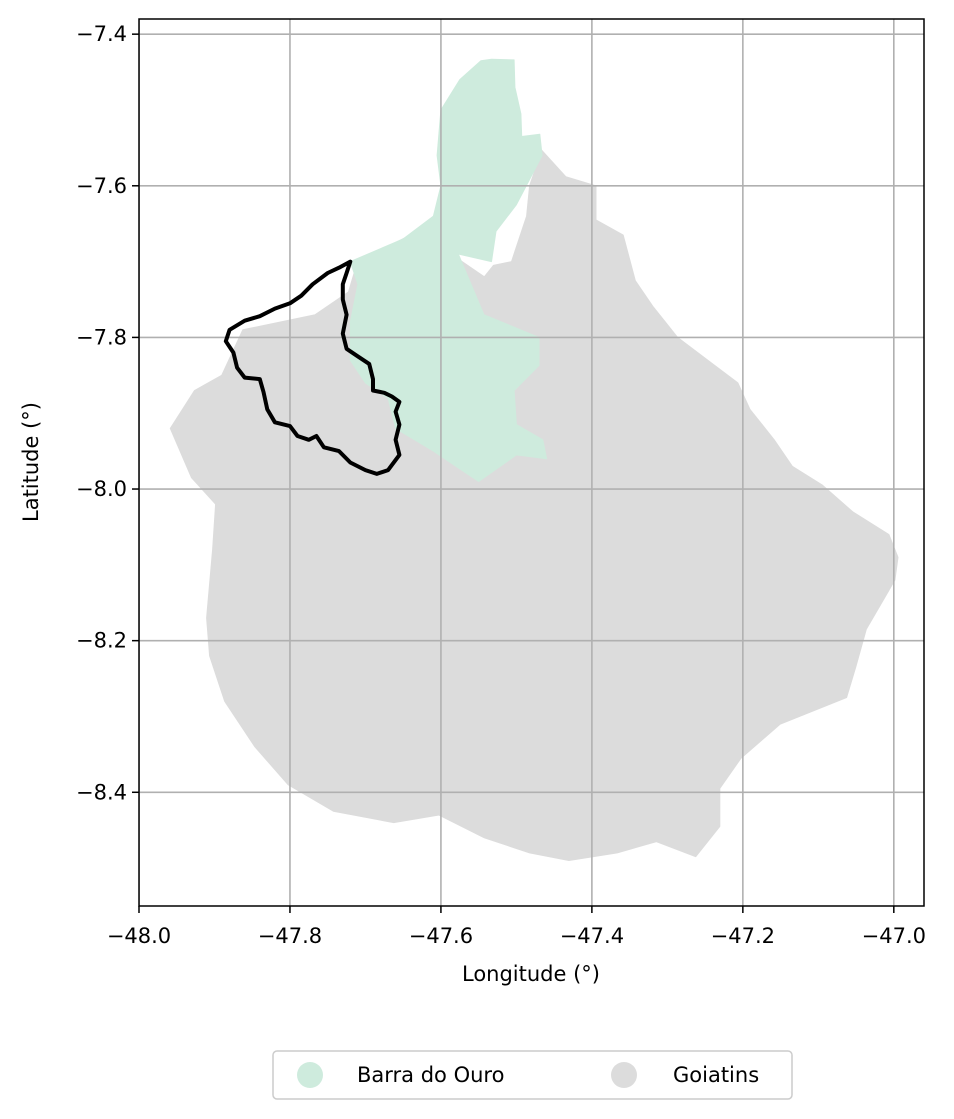 This screenshot has height=1119, width=954. Describe the element at coordinates (624, 1075) in the screenshot. I see `legend-swatch-goiatins` at that location.